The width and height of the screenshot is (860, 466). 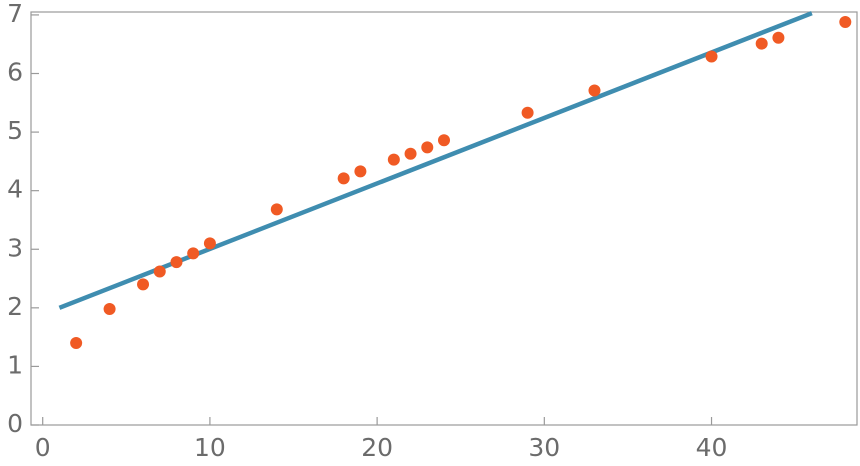 I want to click on x-tick-label: 20, so click(x=377, y=447).